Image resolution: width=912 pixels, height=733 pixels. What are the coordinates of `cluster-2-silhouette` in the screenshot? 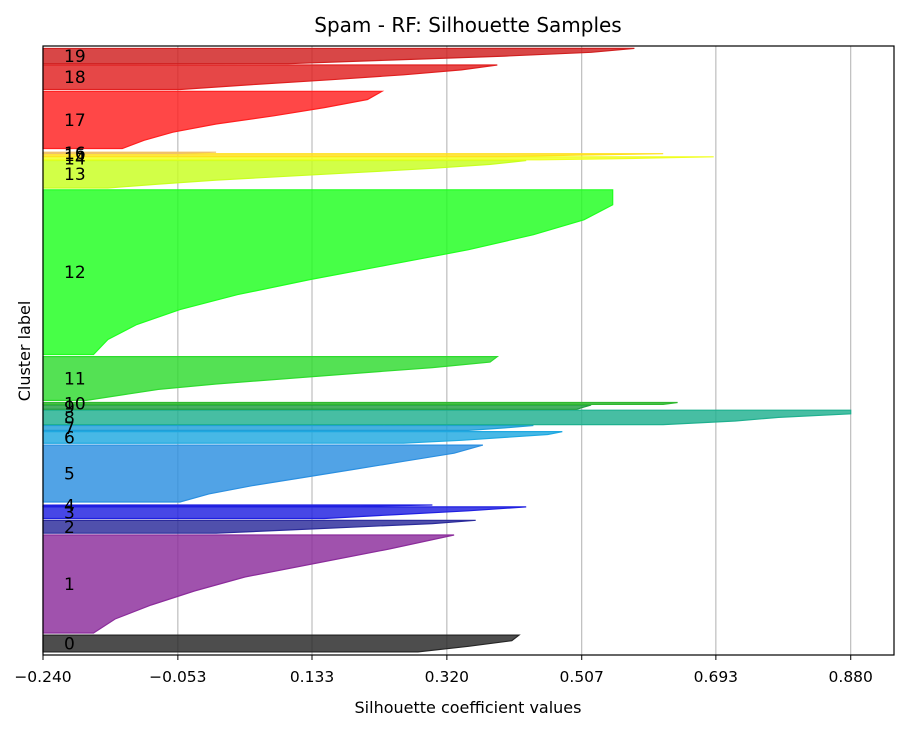 It's located at (259, 526).